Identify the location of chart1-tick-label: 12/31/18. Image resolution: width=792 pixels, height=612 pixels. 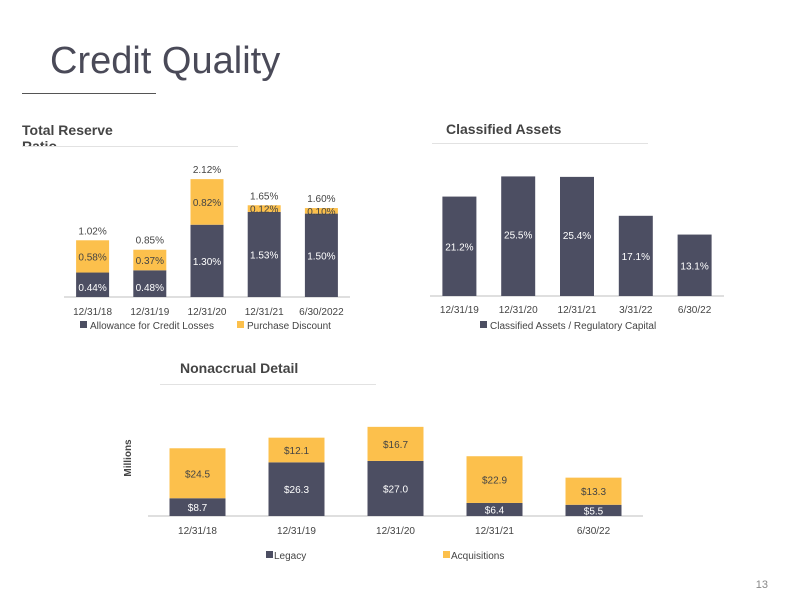
(92, 312).